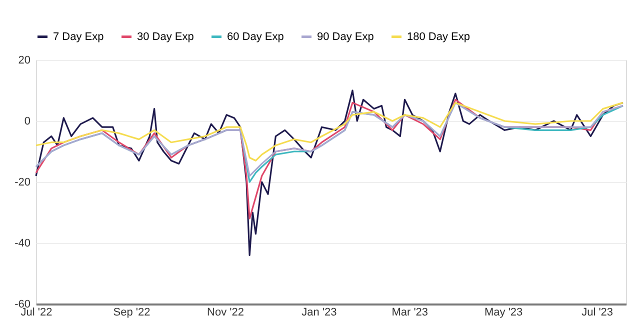 The height and width of the screenshot is (323, 640). Describe the element at coordinates (319, 312) in the screenshot. I see `x-tick-label: Jan '23` at that location.